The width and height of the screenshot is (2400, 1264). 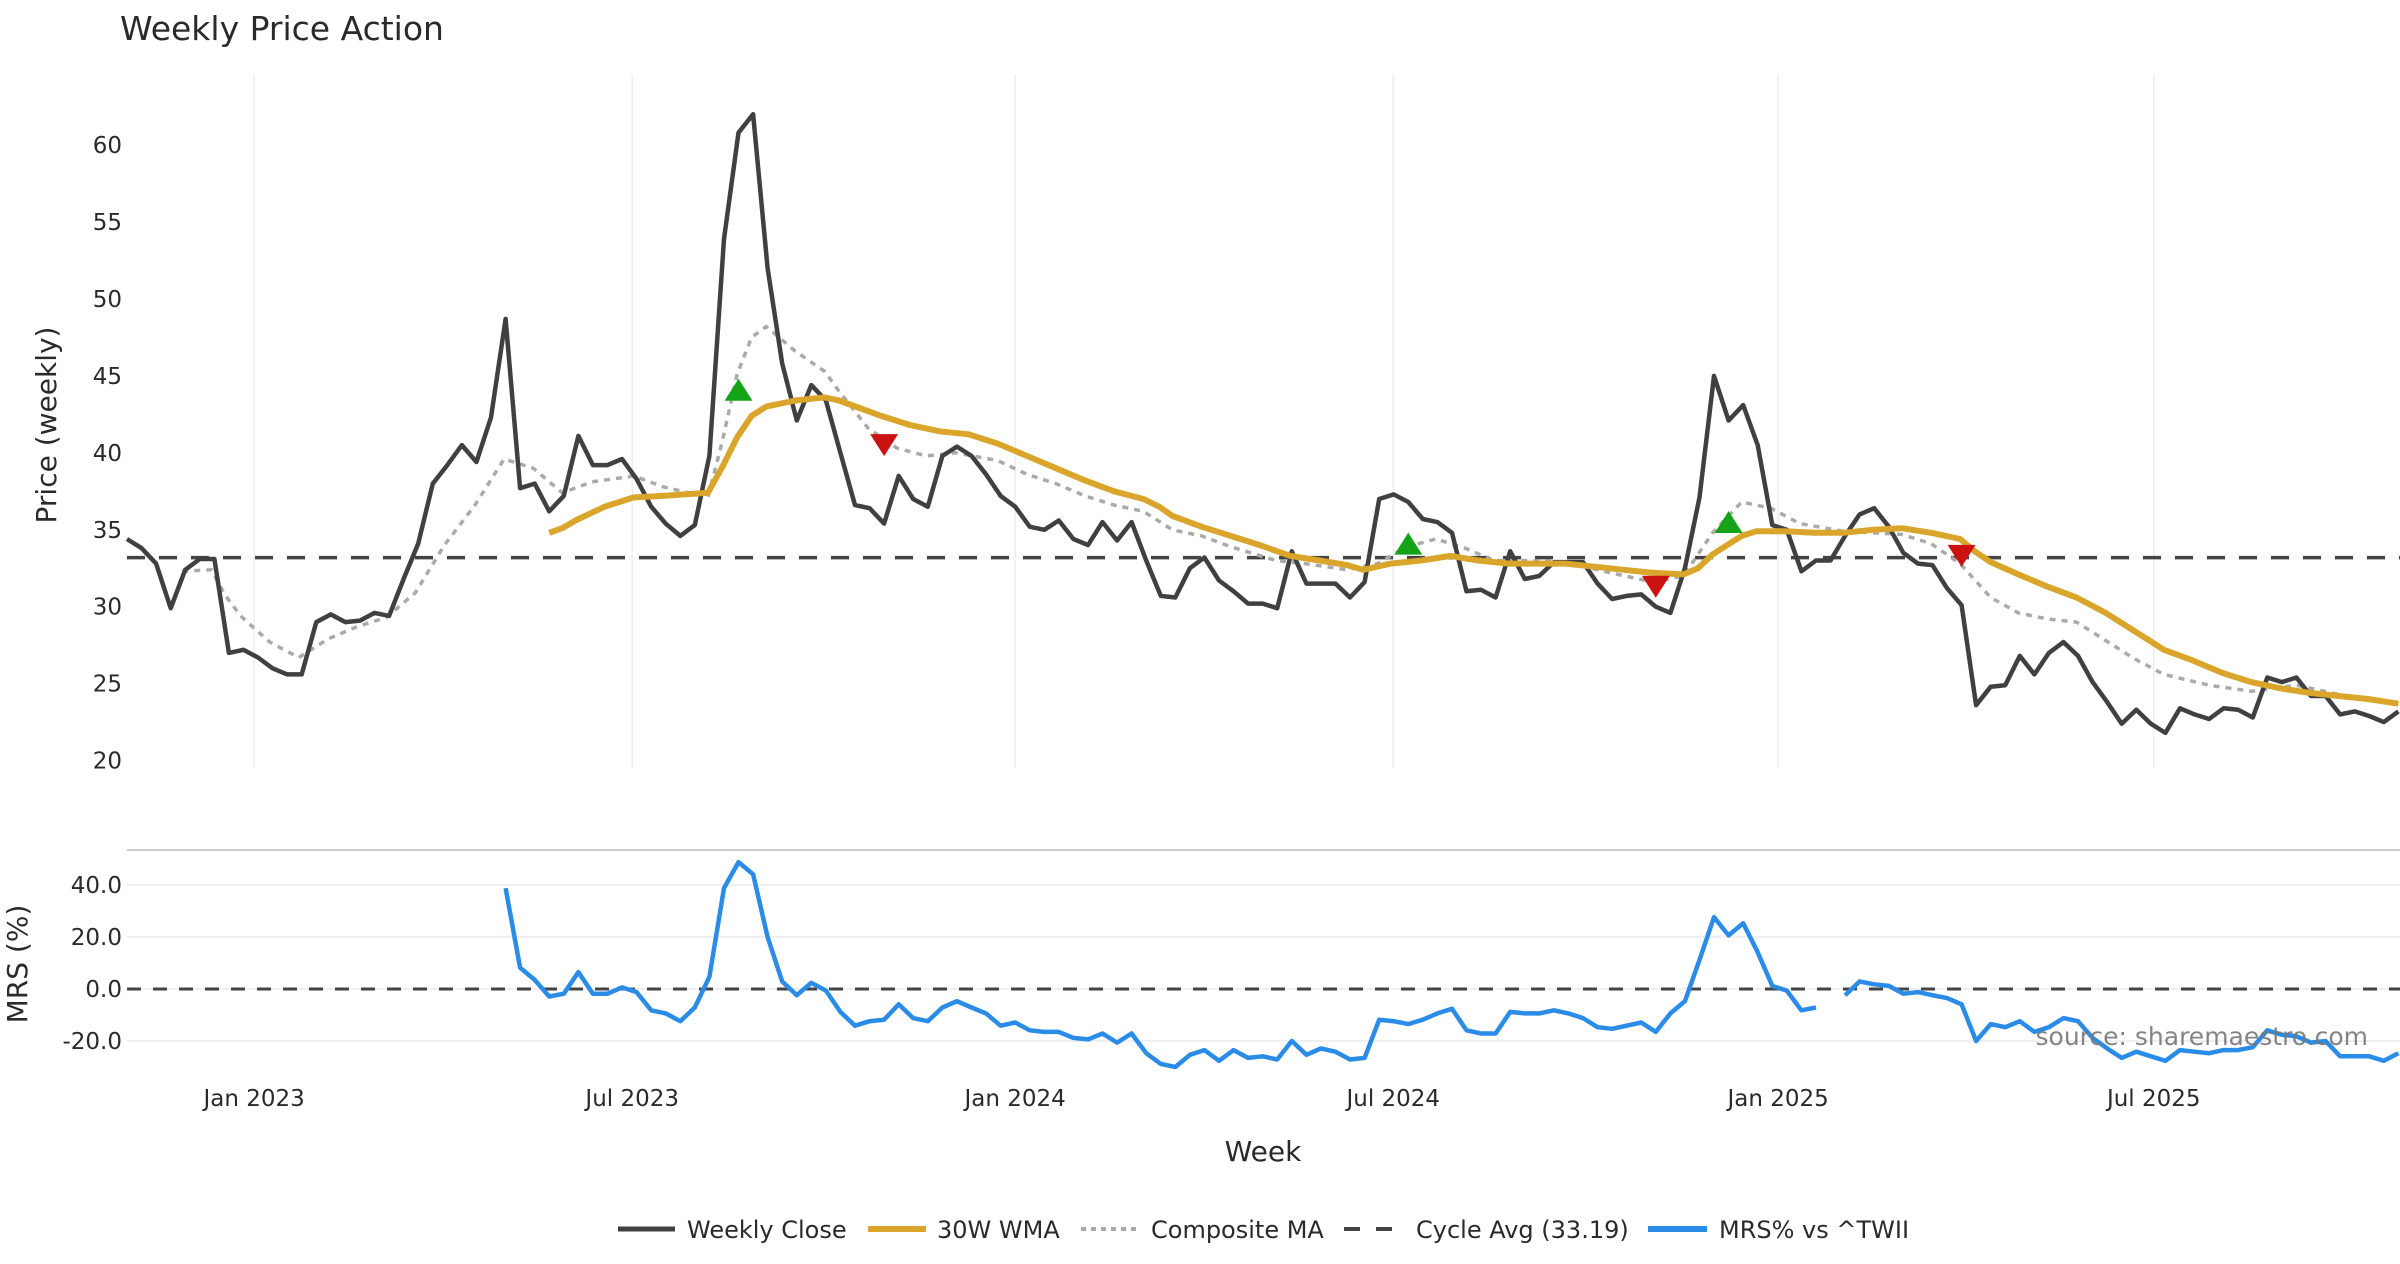 I want to click on mrs-y-tick-label: 20.0, so click(x=96, y=938).